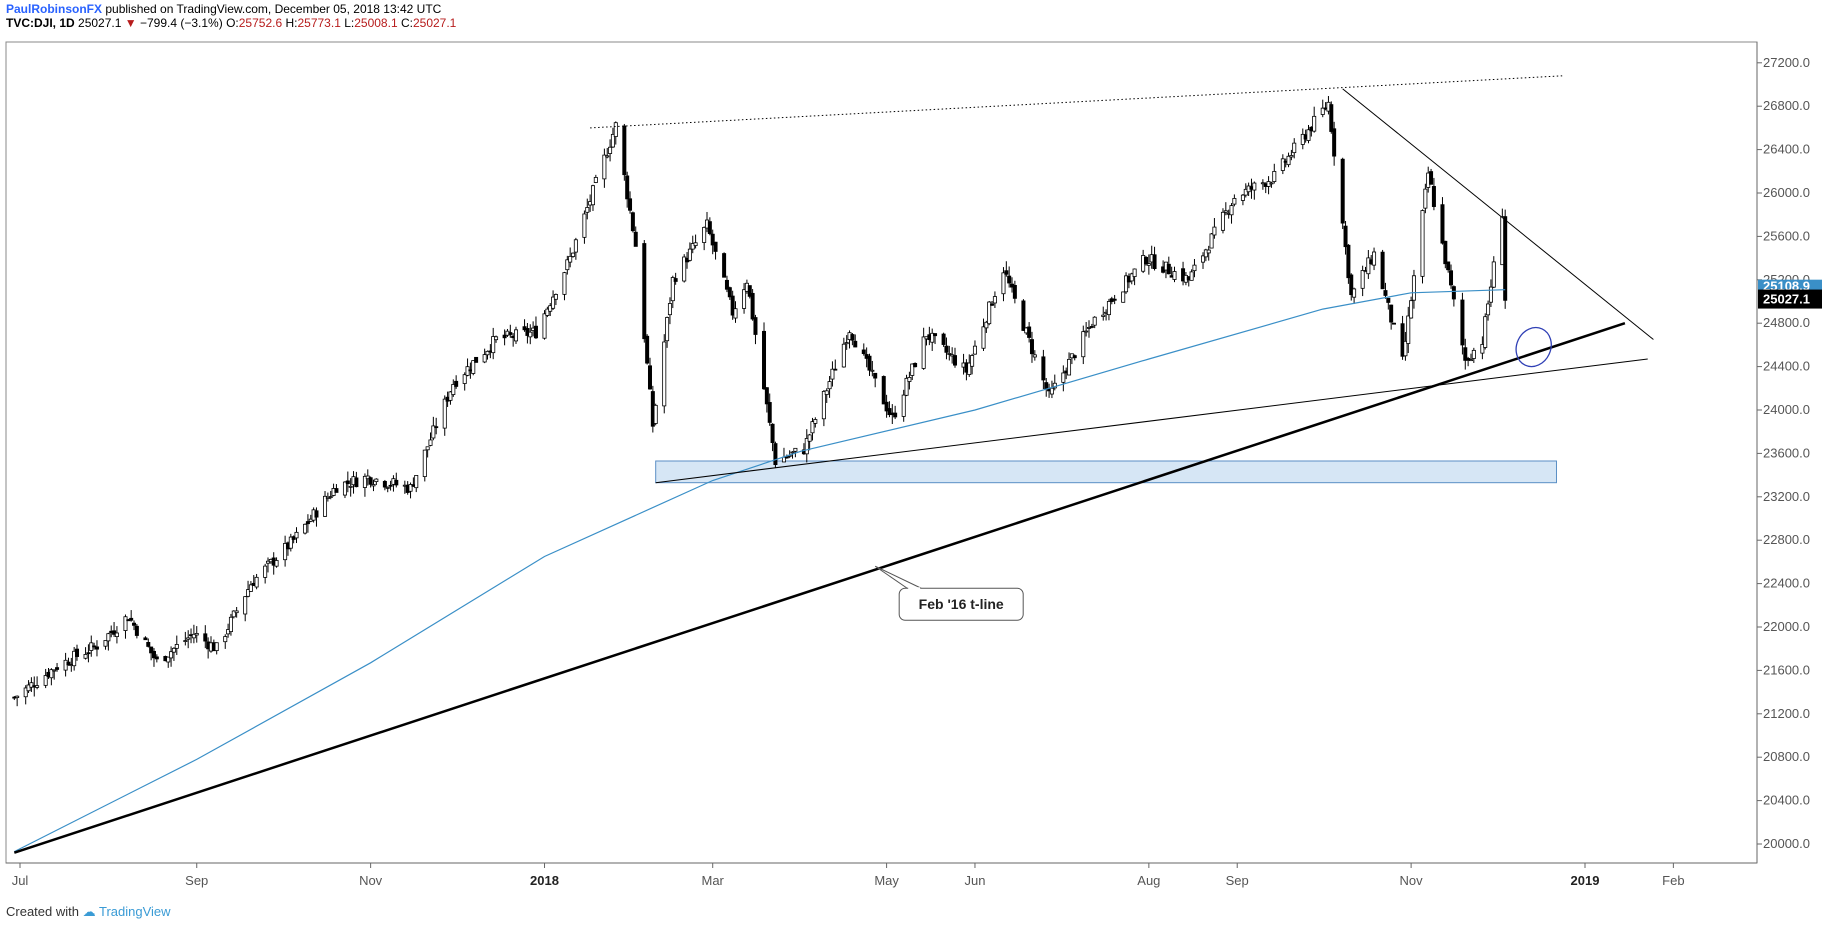  What do you see at coordinates (135, 911) in the screenshot?
I see `tradingview-brand: TradingView` at bounding box center [135, 911].